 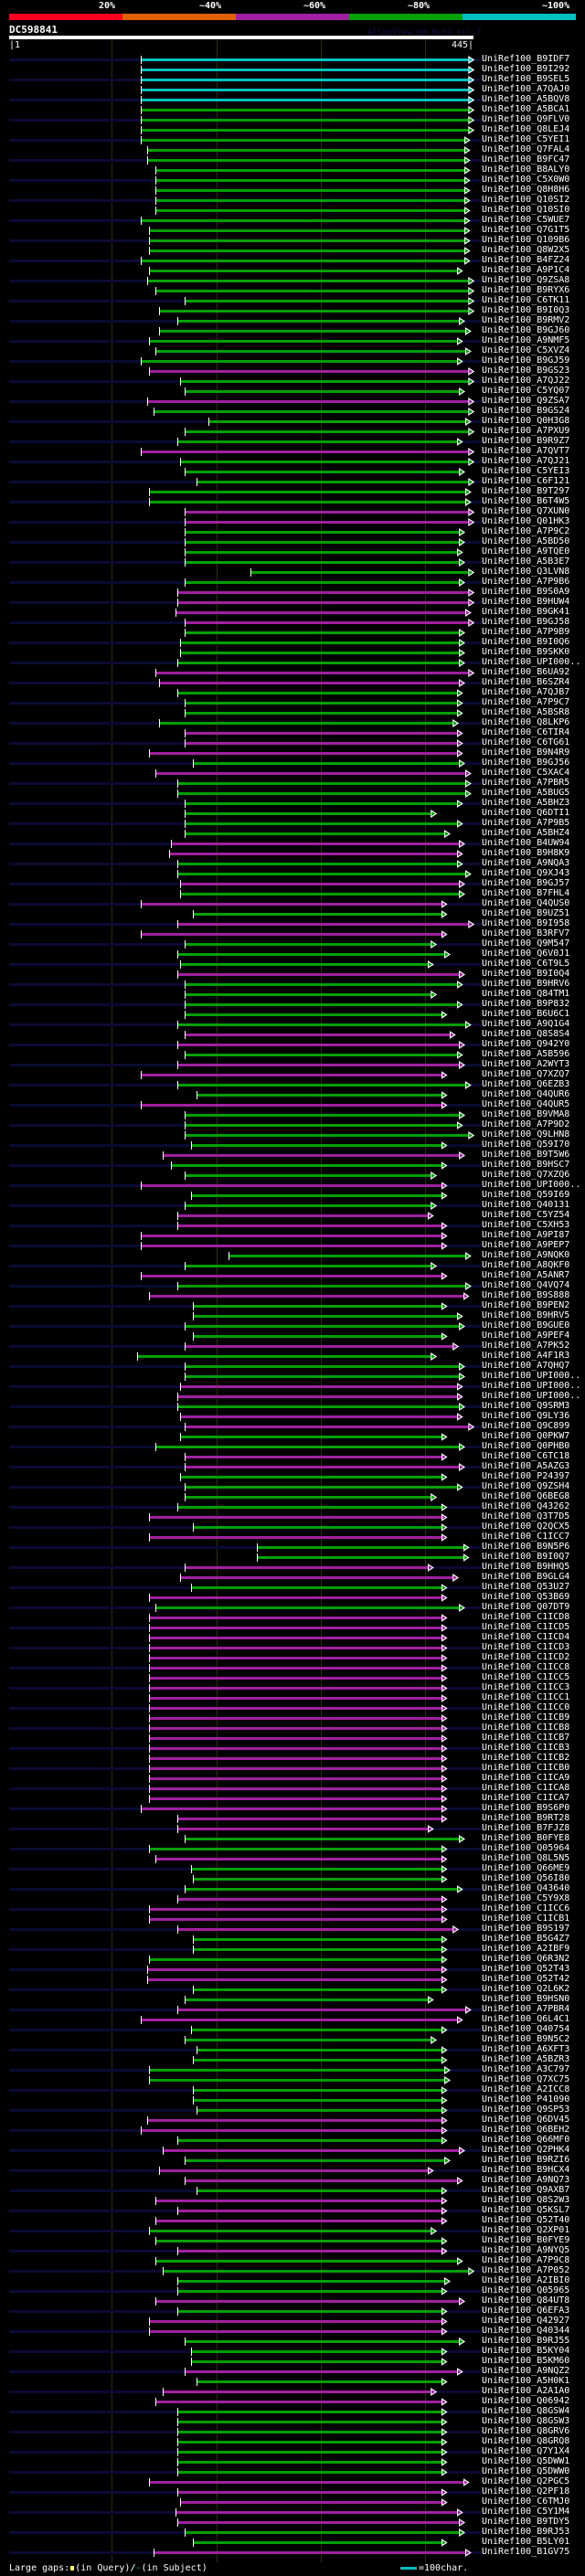 What do you see at coordinates (526, 79) in the screenshot?
I see `hit-label: UniRef100_B9SEL5` at bounding box center [526, 79].